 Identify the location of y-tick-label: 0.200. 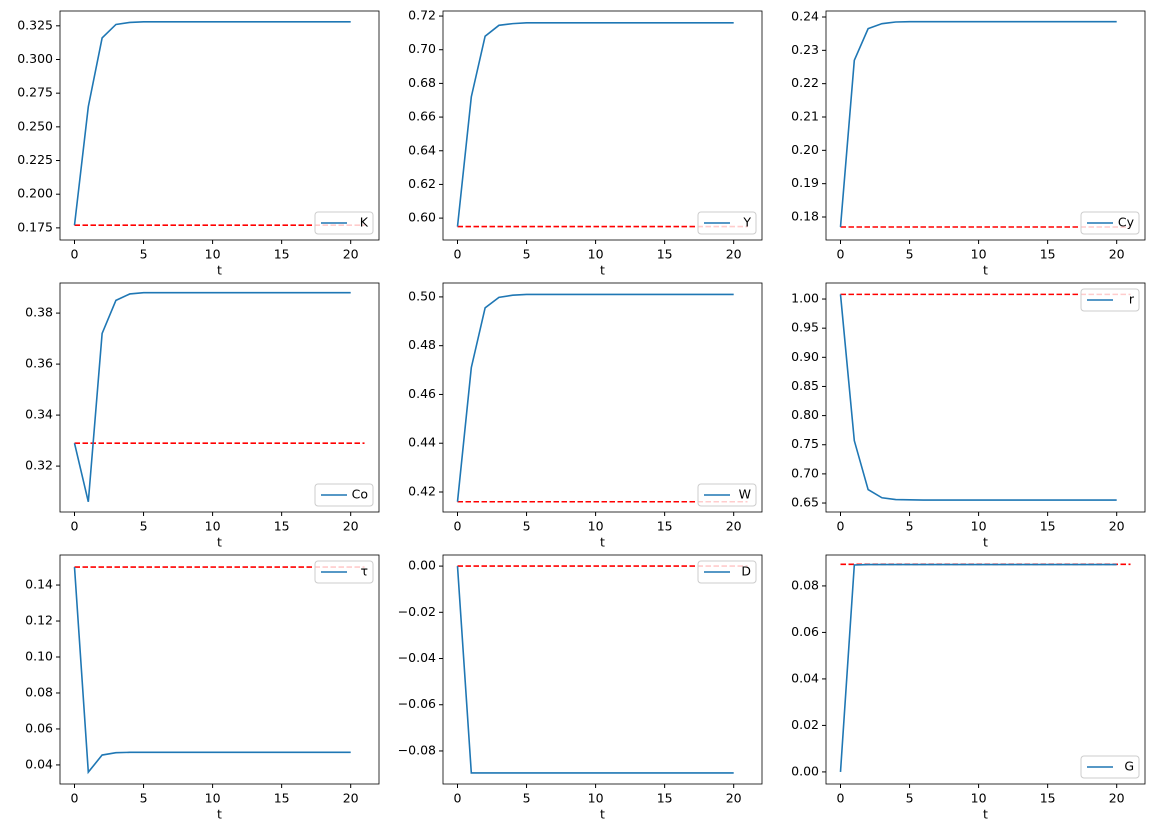
(35, 193).